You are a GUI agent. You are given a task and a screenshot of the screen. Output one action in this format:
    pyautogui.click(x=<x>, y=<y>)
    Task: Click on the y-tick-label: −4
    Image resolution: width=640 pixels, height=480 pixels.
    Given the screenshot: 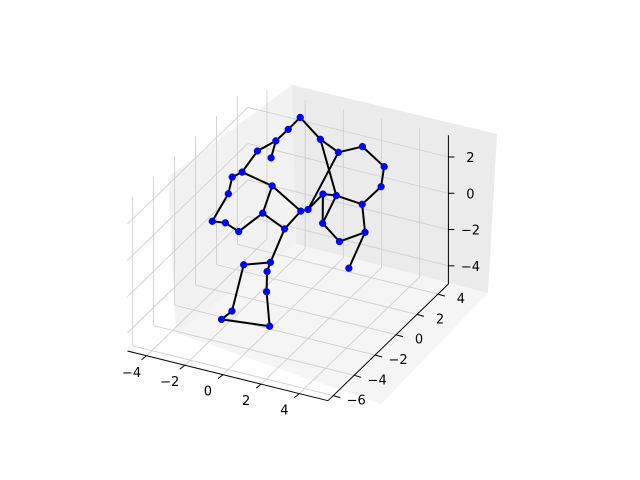 What is the action you would take?
    pyautogui.click(x=377, y=380)
    